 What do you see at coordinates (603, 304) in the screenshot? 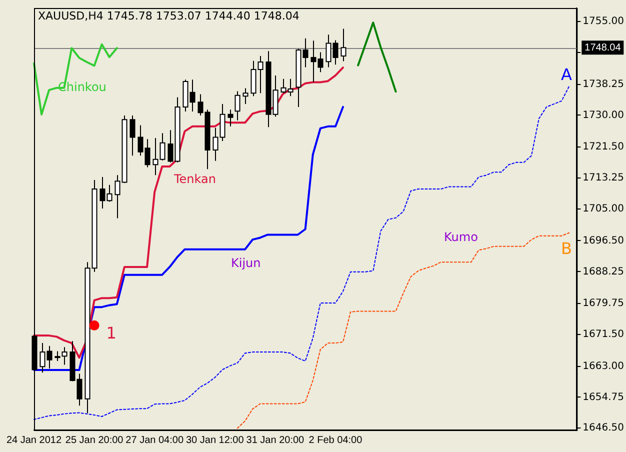
I see `y-tick-label: 1679.75` at bounding box center [603, 304].